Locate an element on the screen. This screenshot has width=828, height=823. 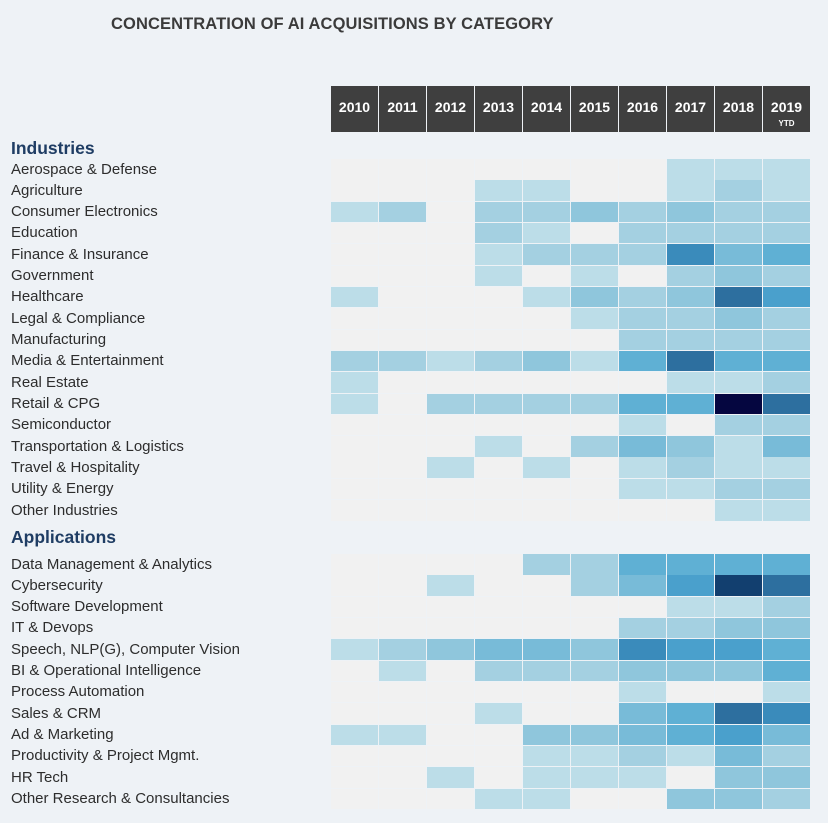
year-header-2010: 2010 is located at coordinates (354, 109).